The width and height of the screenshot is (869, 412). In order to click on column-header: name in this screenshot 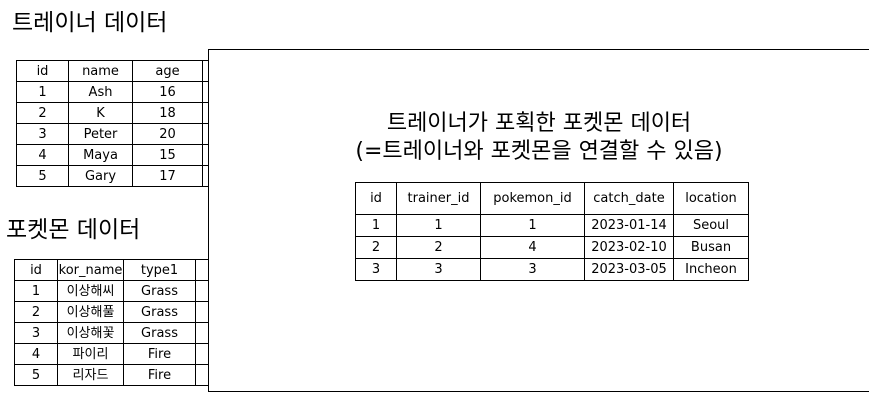, I will do `click(100, 71)`.